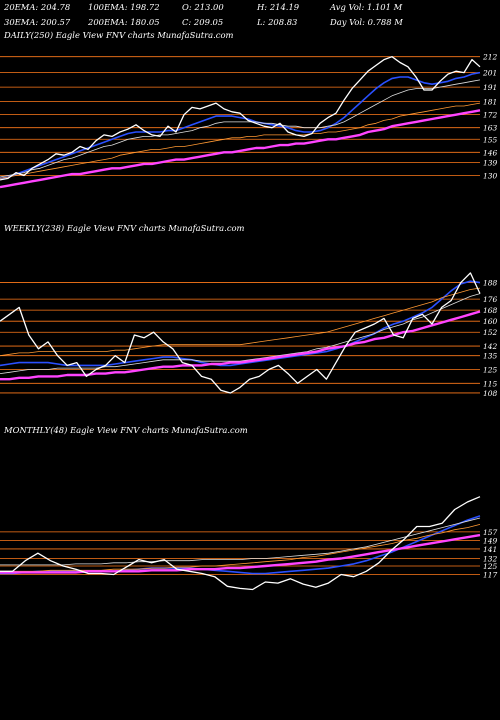  I want to click on daily-level-label: 155, so click(490, 139).